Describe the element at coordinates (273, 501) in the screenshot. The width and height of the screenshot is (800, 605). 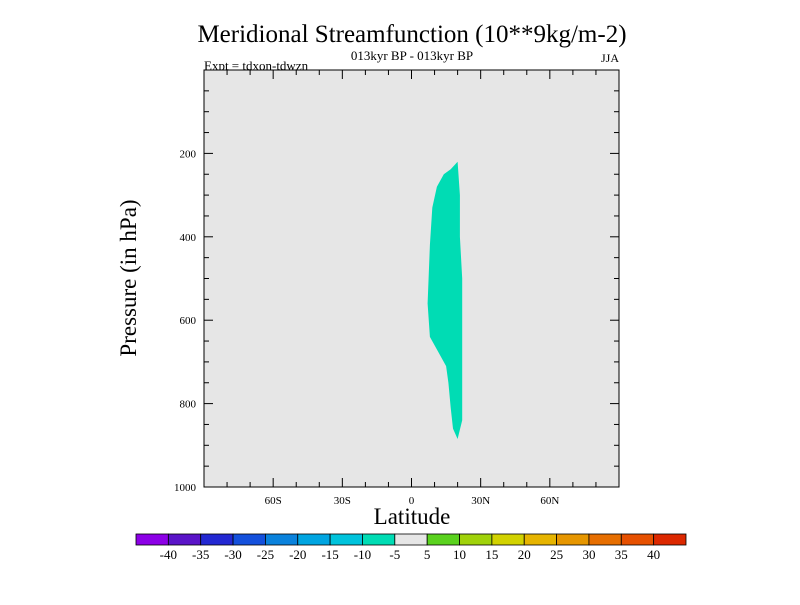
I see `x-tick-label: 60S` at that location.